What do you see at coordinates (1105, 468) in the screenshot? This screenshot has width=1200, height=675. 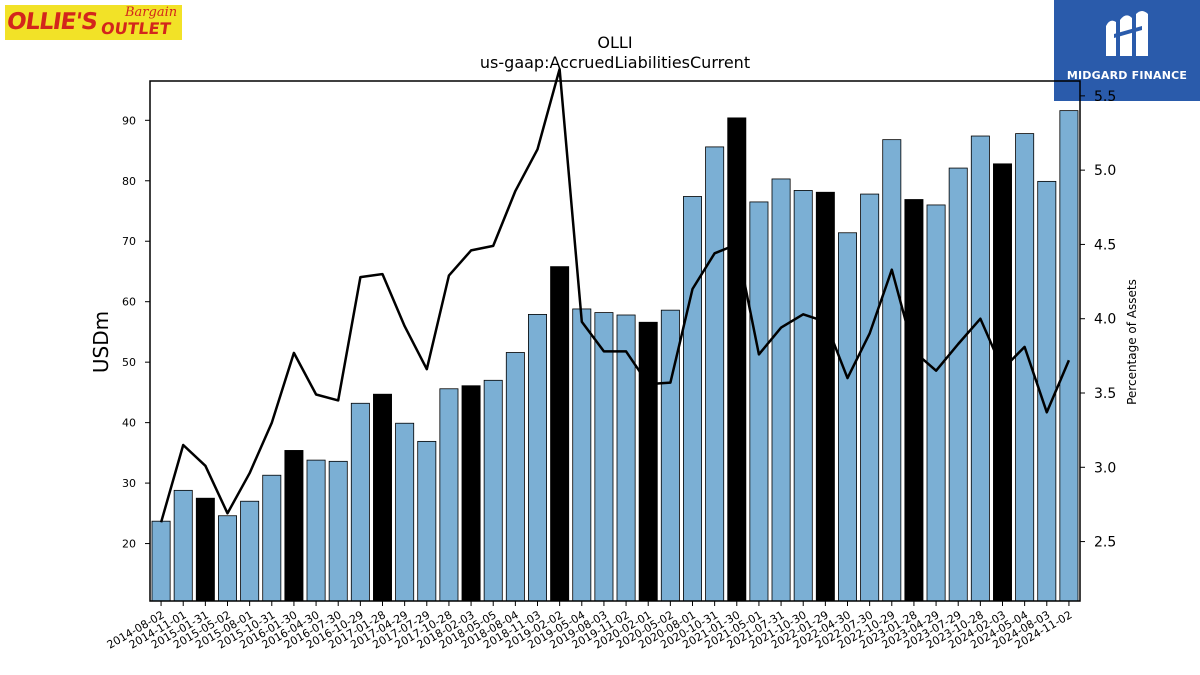 I see `y2-tick-label: 3.0` at bounding box center [1105, 468].